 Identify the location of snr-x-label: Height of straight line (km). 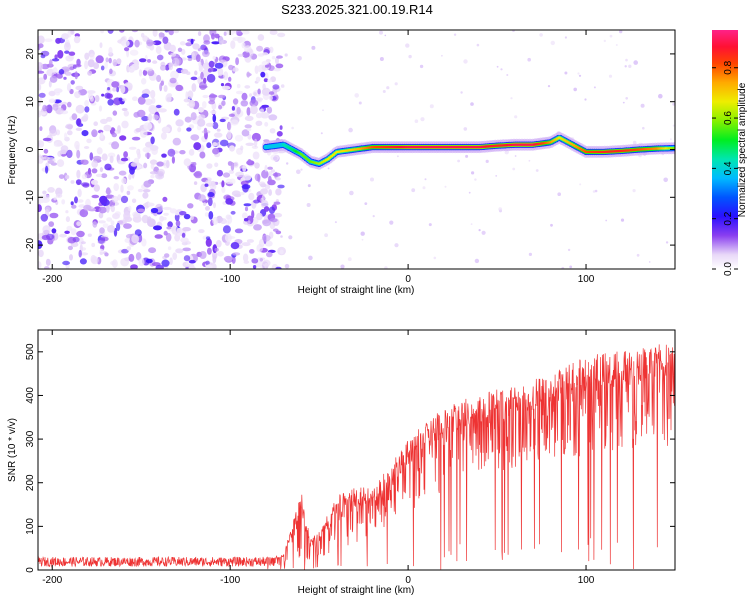
(356, 590).